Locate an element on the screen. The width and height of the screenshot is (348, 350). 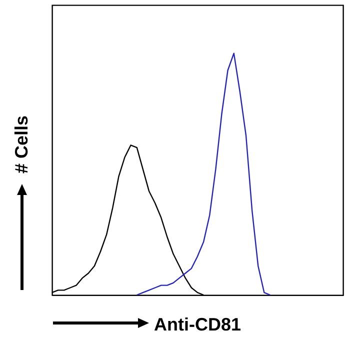
y-axis-title: # Cells is located at coordinates (22, 144).